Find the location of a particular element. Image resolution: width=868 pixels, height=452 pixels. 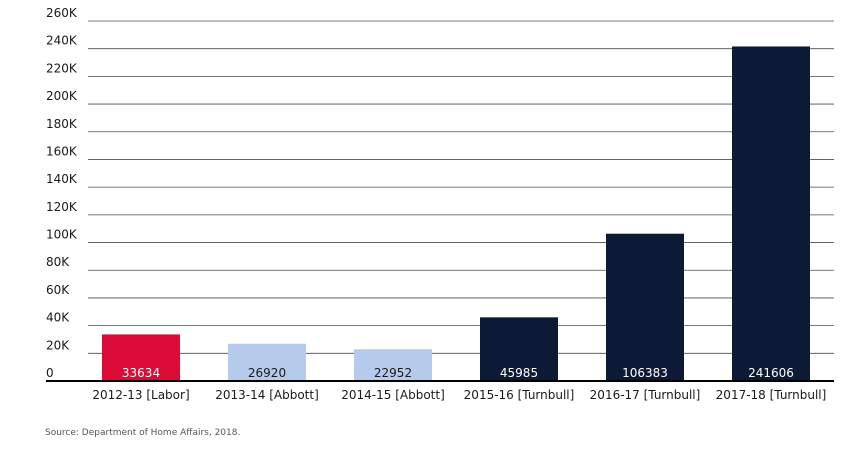

y-tick-label: 200K is located at coordinates (62, 96).